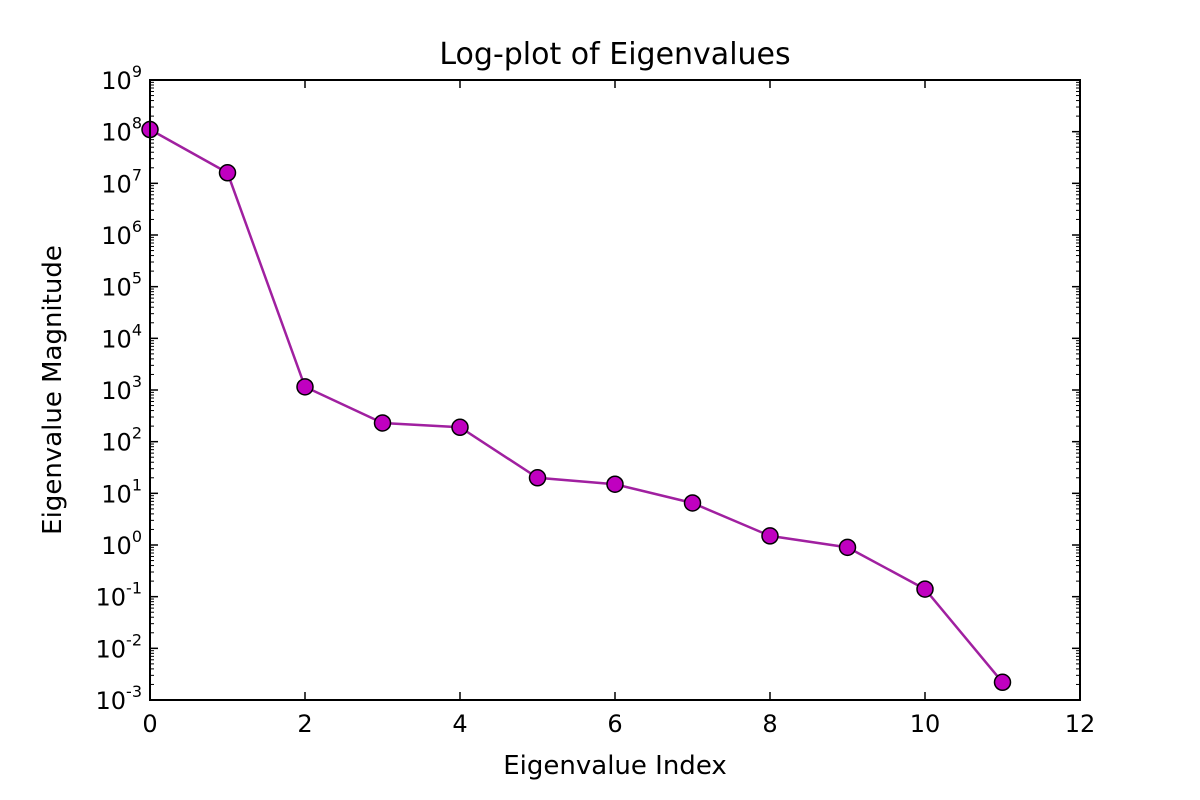 The height and width of the screenshot is (800, 1200). What do you see at coordinates (1080, 724) in the screenshot?
I see `x-tick-label: 12` at bounding box center [1080, 724].